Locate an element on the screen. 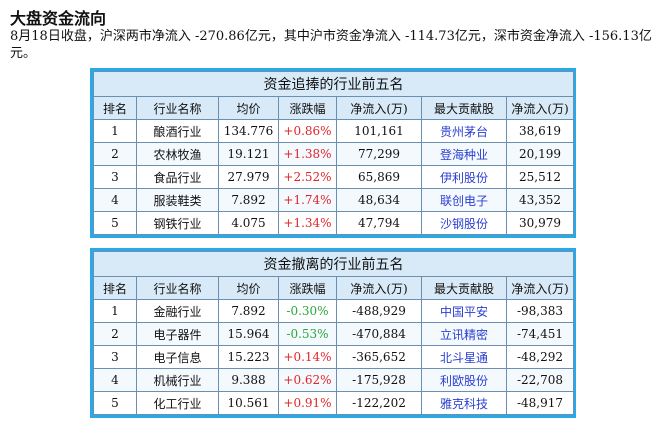 The image size is (657, 424). change-cell: -0.30% is located at coordinates (307, 311).